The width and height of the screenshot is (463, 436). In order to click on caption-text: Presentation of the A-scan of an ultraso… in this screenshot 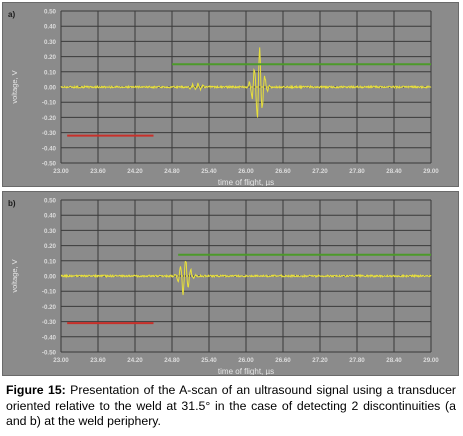, I will do `click(231, 405)`.